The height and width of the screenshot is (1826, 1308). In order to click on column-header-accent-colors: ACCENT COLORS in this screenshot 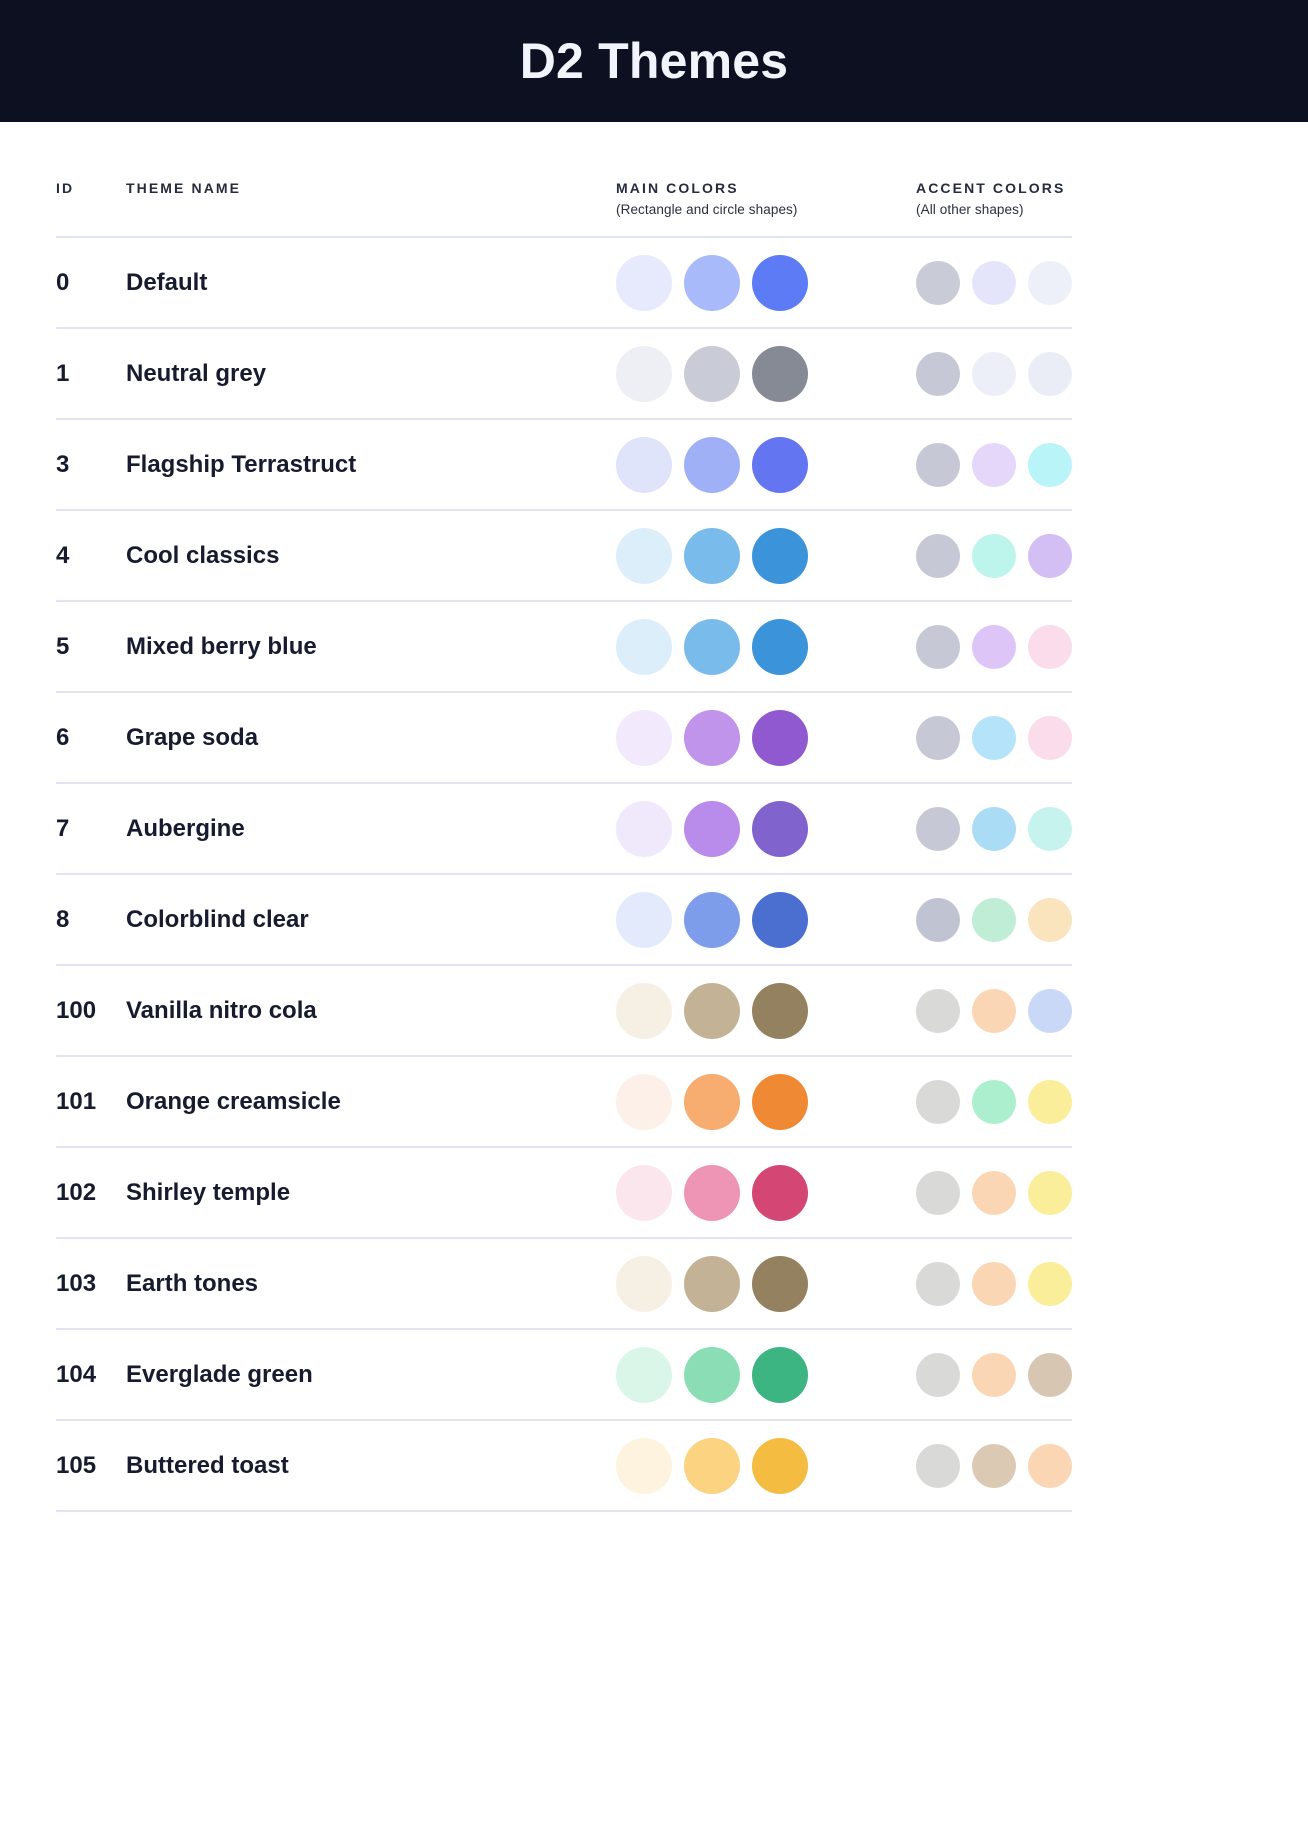, I will do `click(991, 188)`.